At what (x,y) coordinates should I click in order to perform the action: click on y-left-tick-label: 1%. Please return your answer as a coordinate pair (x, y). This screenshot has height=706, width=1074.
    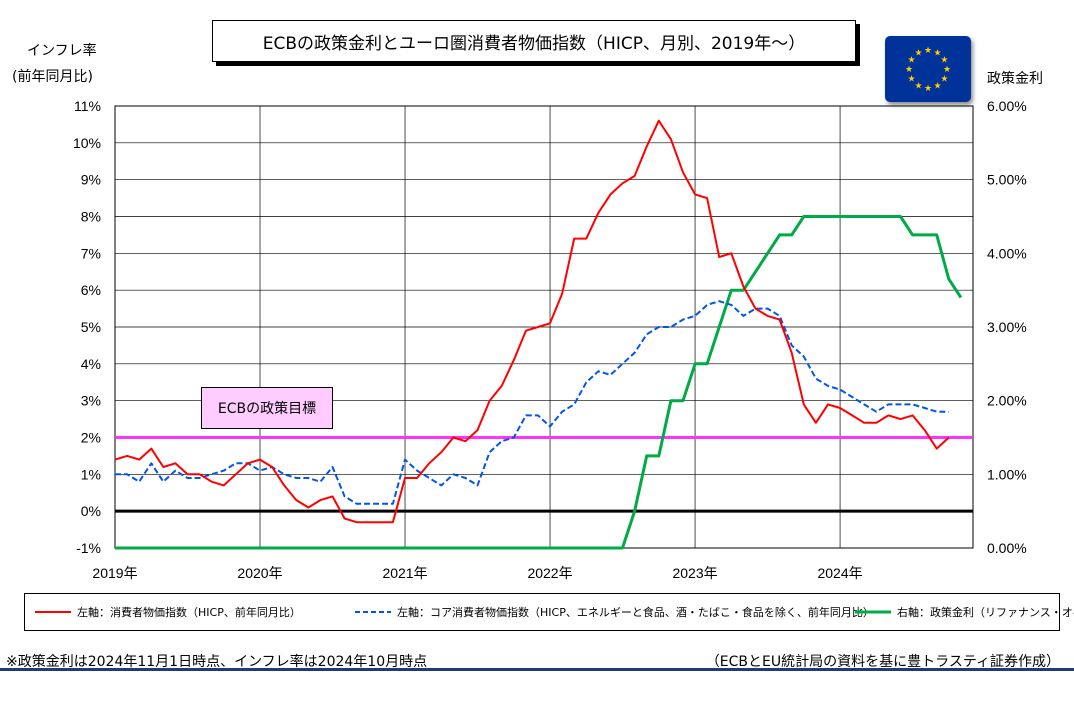
    Looking at the image, I should click on (91, 474).